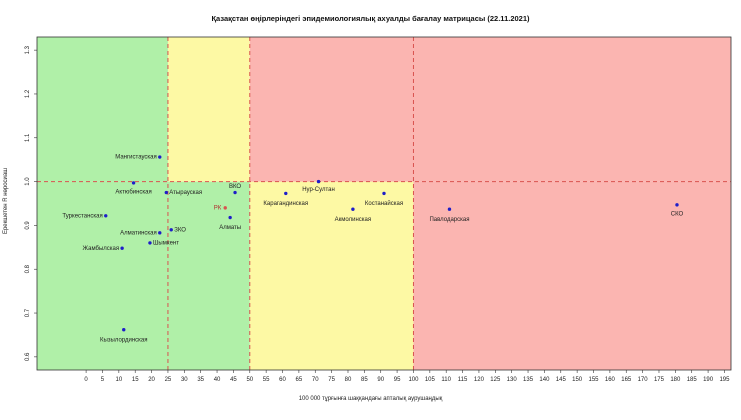 The height and width of the screenshot is (420, 741). I want to click on x-tick-label: 50, so click(249, 380).